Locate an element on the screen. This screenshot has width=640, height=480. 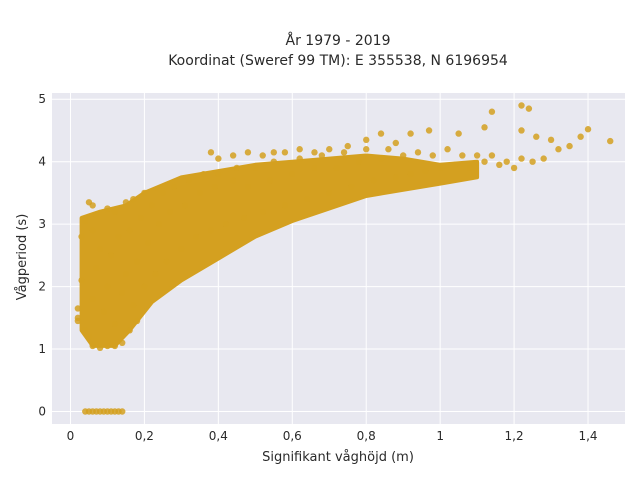
y-axis-ticks: 0 1 2 3 4 5 is located at coordinates (42, 255).